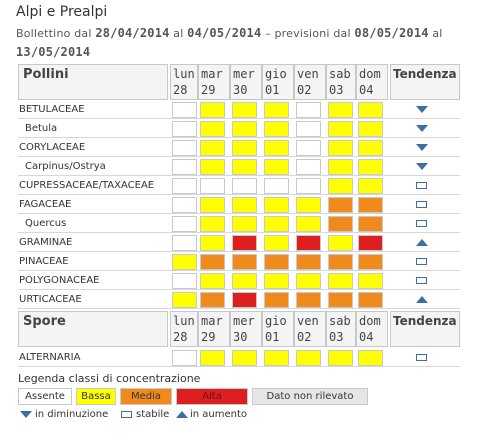  What do you see at coordinates (182, 414) in the screenshot?
I see `arrow-up-icon` at bounding box center [182, 414].